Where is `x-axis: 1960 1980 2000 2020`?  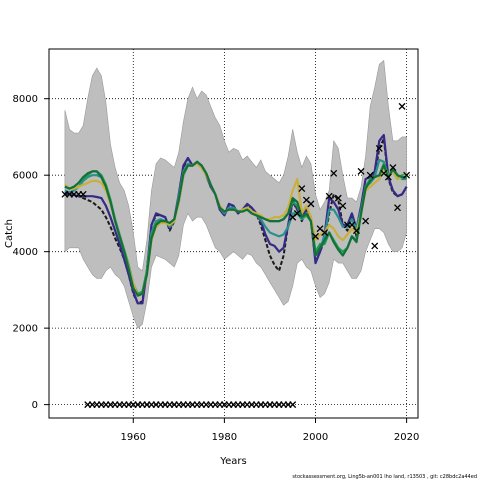
x-axis: 1960 1980 2000 2020 is located at coordinates (270, 430).